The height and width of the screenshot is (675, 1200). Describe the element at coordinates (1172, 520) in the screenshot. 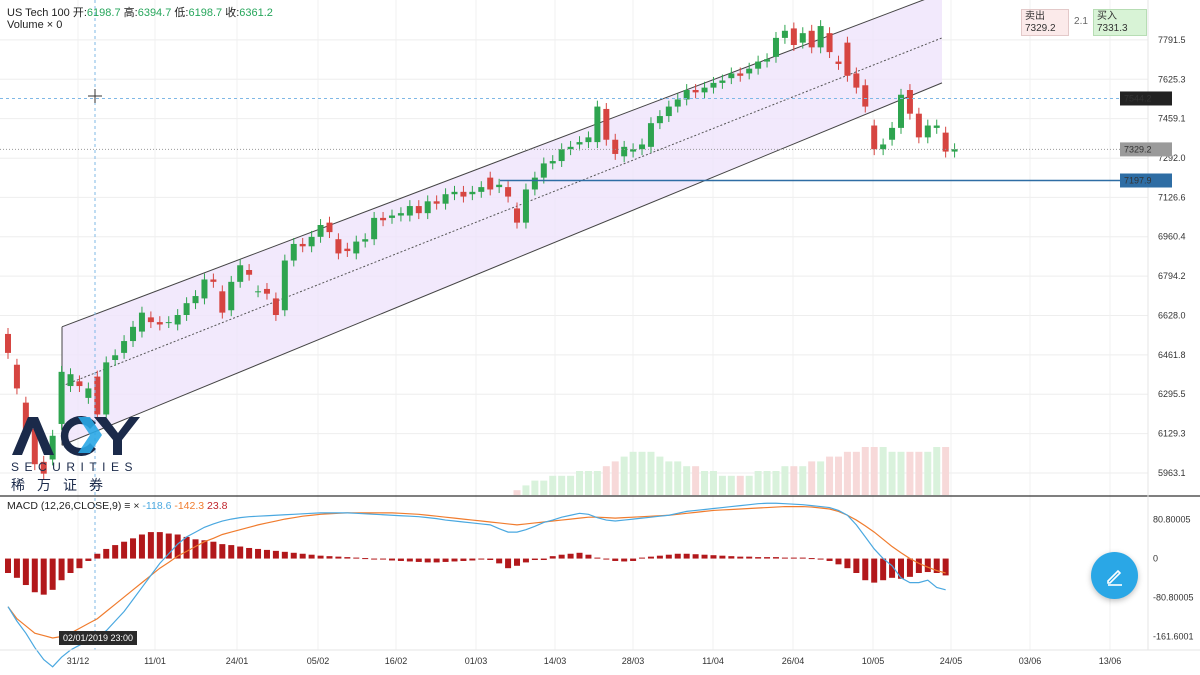

I see `macd-tick-label: 80.80005` at that location.